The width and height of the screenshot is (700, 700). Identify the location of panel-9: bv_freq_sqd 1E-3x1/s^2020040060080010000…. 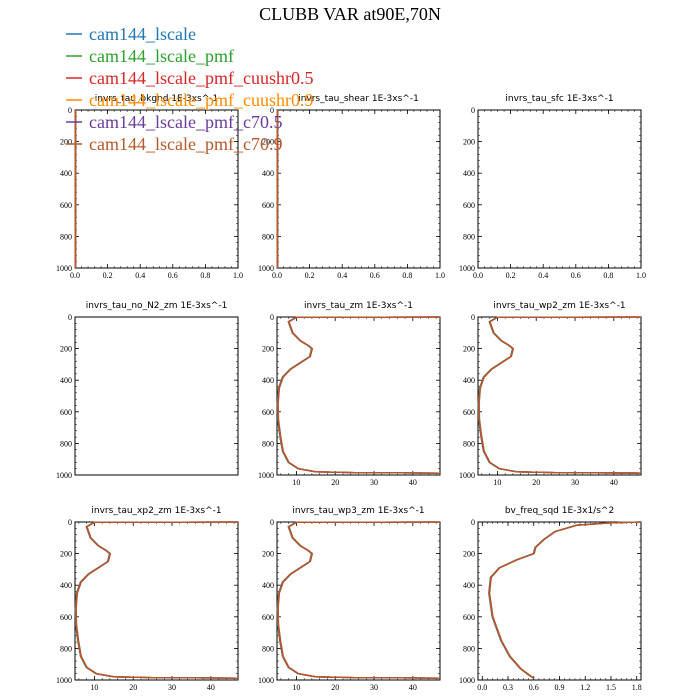
(550, 599).